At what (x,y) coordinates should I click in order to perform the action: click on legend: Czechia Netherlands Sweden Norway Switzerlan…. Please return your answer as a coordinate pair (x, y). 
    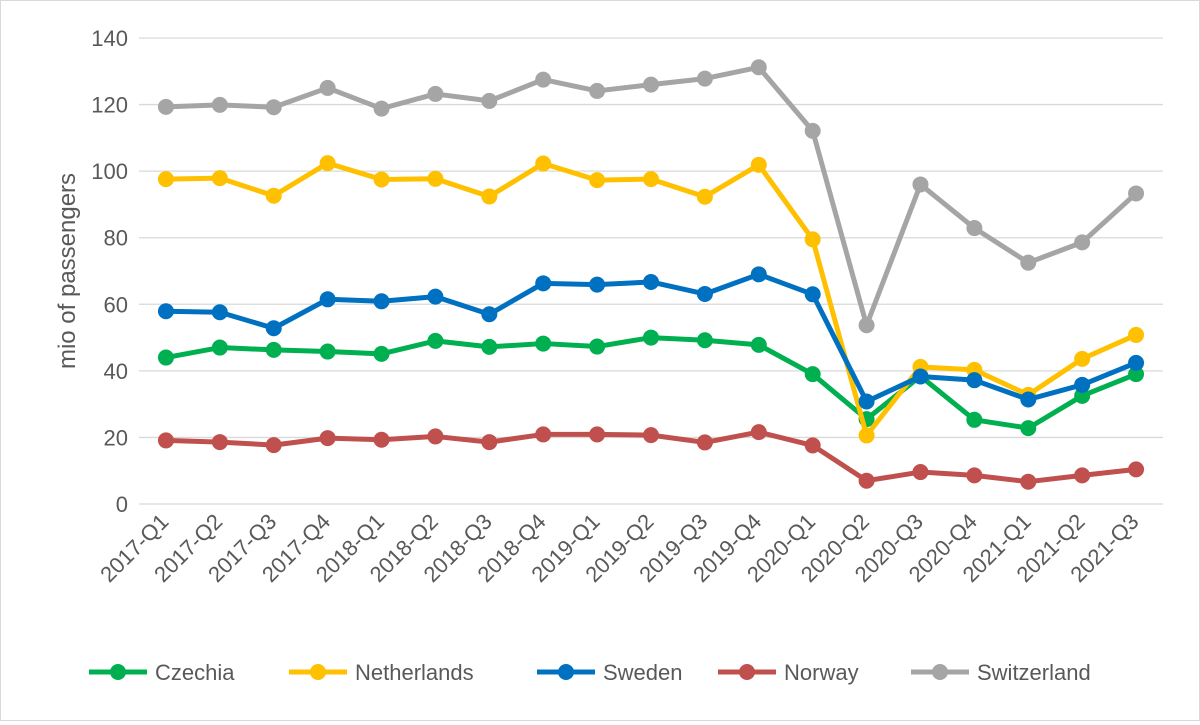
    Looking at the image, I should click on (590, 672).